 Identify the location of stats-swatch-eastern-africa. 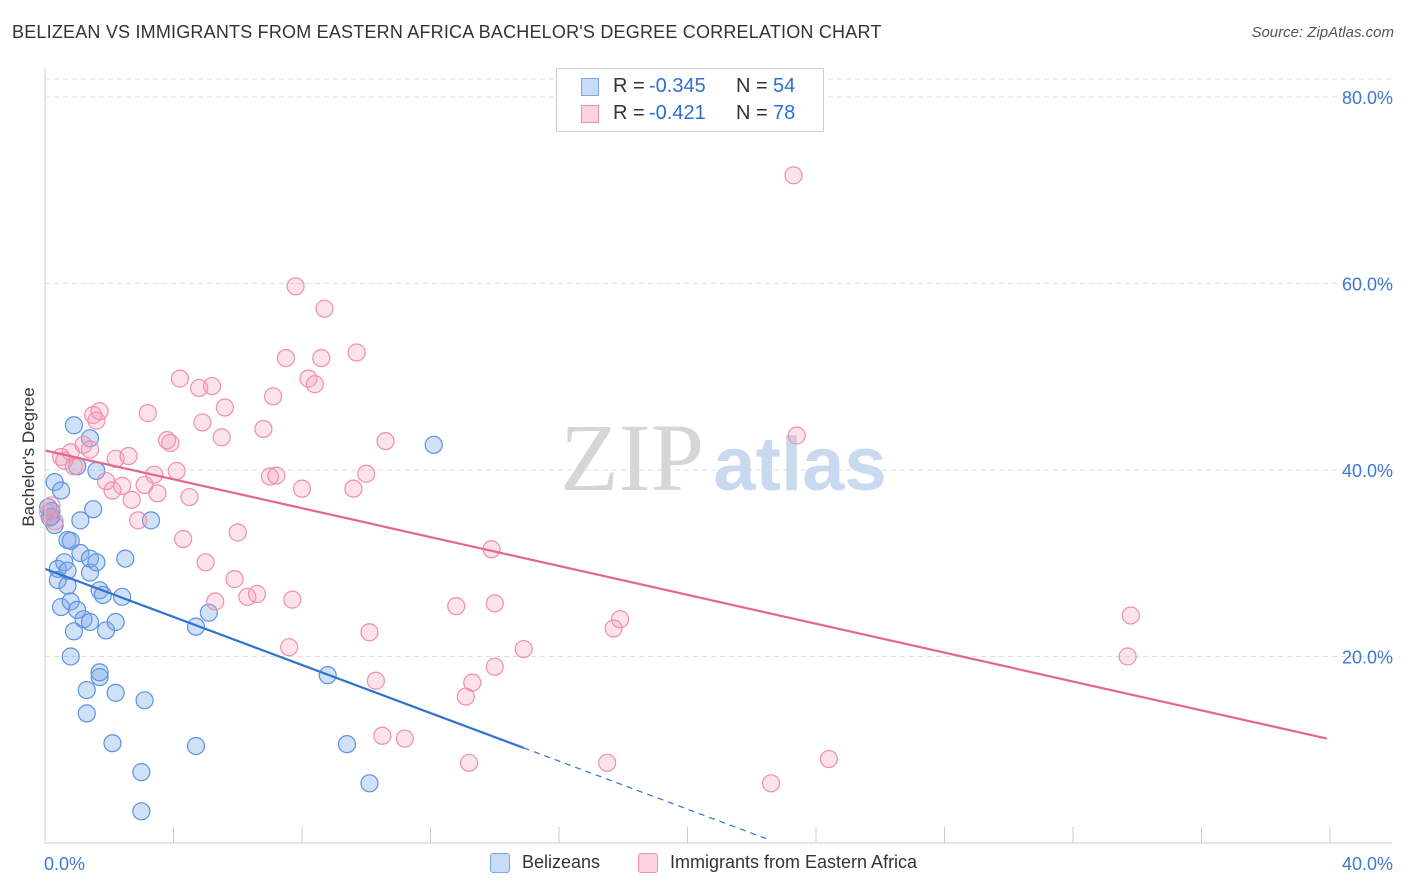
(590, 114).